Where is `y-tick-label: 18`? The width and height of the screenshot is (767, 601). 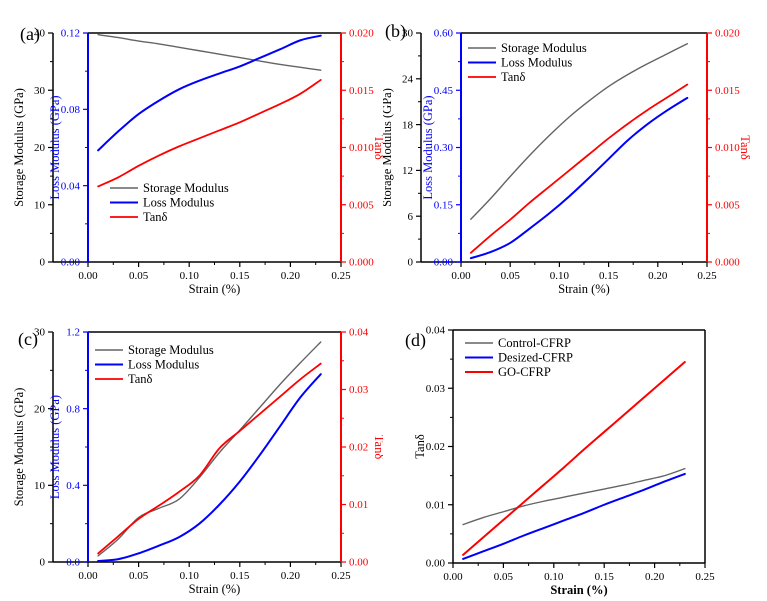
y-tick-label: 18 is located at coordinates (408, 125).